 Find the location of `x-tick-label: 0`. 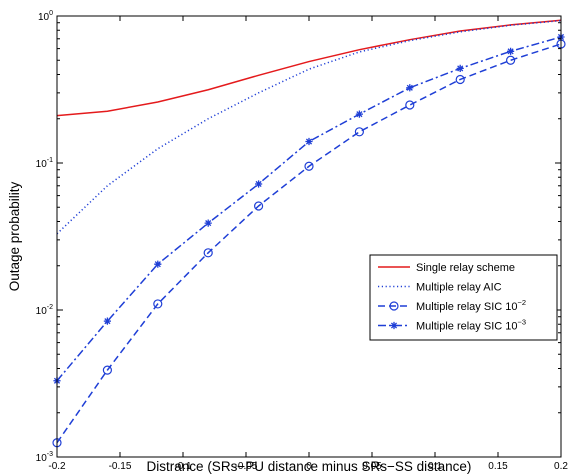

x-tick-label: 0 is located at coordinates (309, 466).